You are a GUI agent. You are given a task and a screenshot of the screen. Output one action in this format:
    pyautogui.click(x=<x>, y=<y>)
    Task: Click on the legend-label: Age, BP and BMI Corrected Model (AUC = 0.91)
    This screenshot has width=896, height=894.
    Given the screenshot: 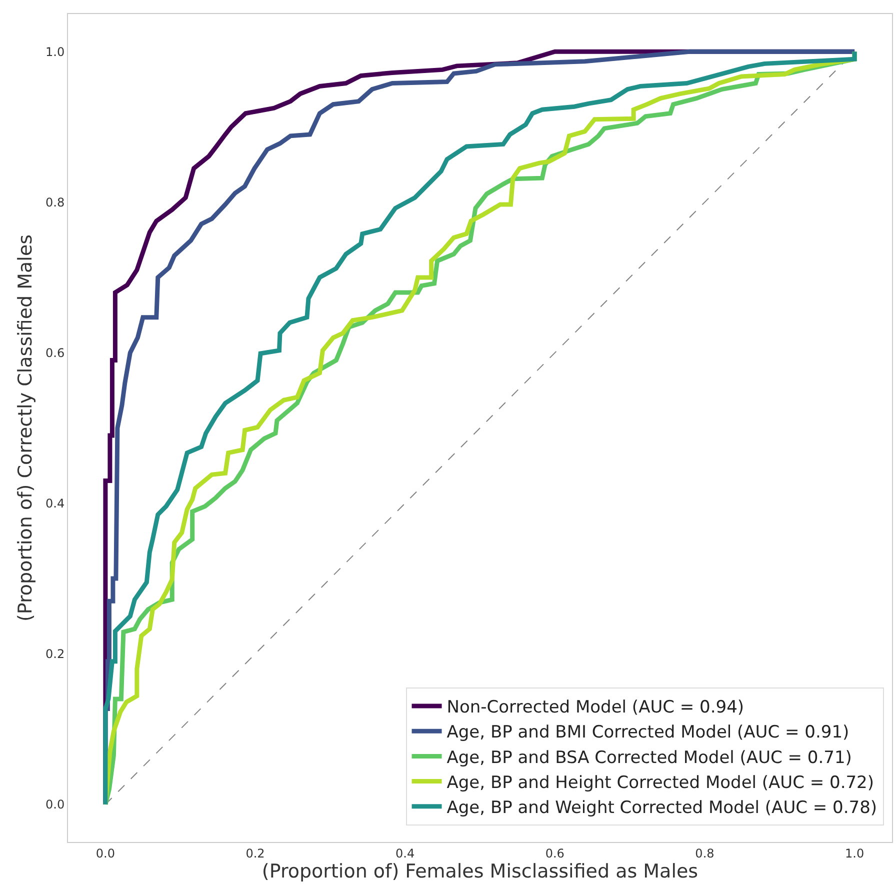 What is the action you would take?
    pyautogui.click(x=648, y=732)
    